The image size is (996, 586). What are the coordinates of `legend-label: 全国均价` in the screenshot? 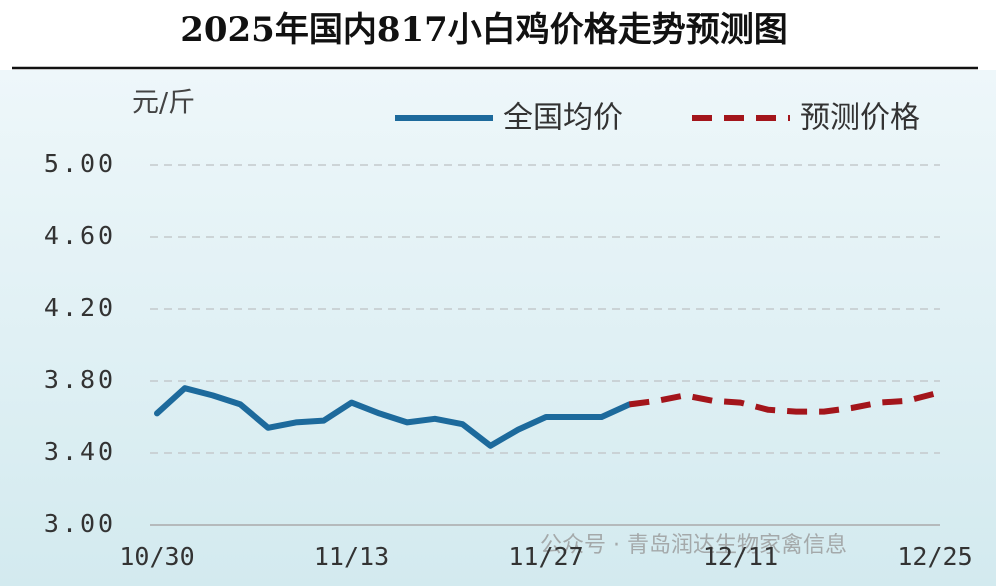 It's located at (563, 118).